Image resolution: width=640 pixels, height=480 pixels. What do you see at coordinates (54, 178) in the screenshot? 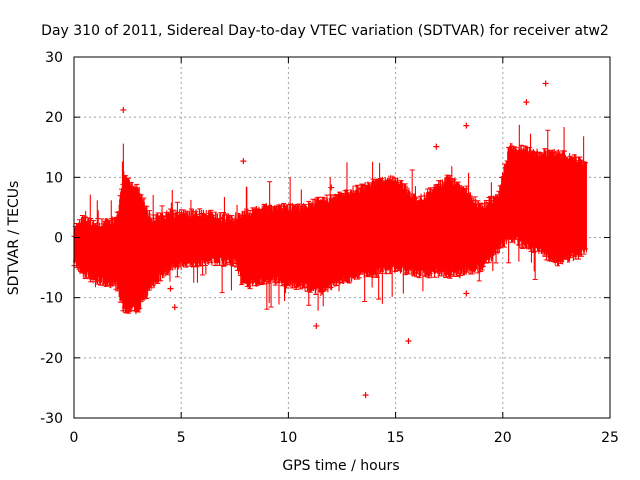
I see `y-tick-label: 10` at bounding box center [54, 178].